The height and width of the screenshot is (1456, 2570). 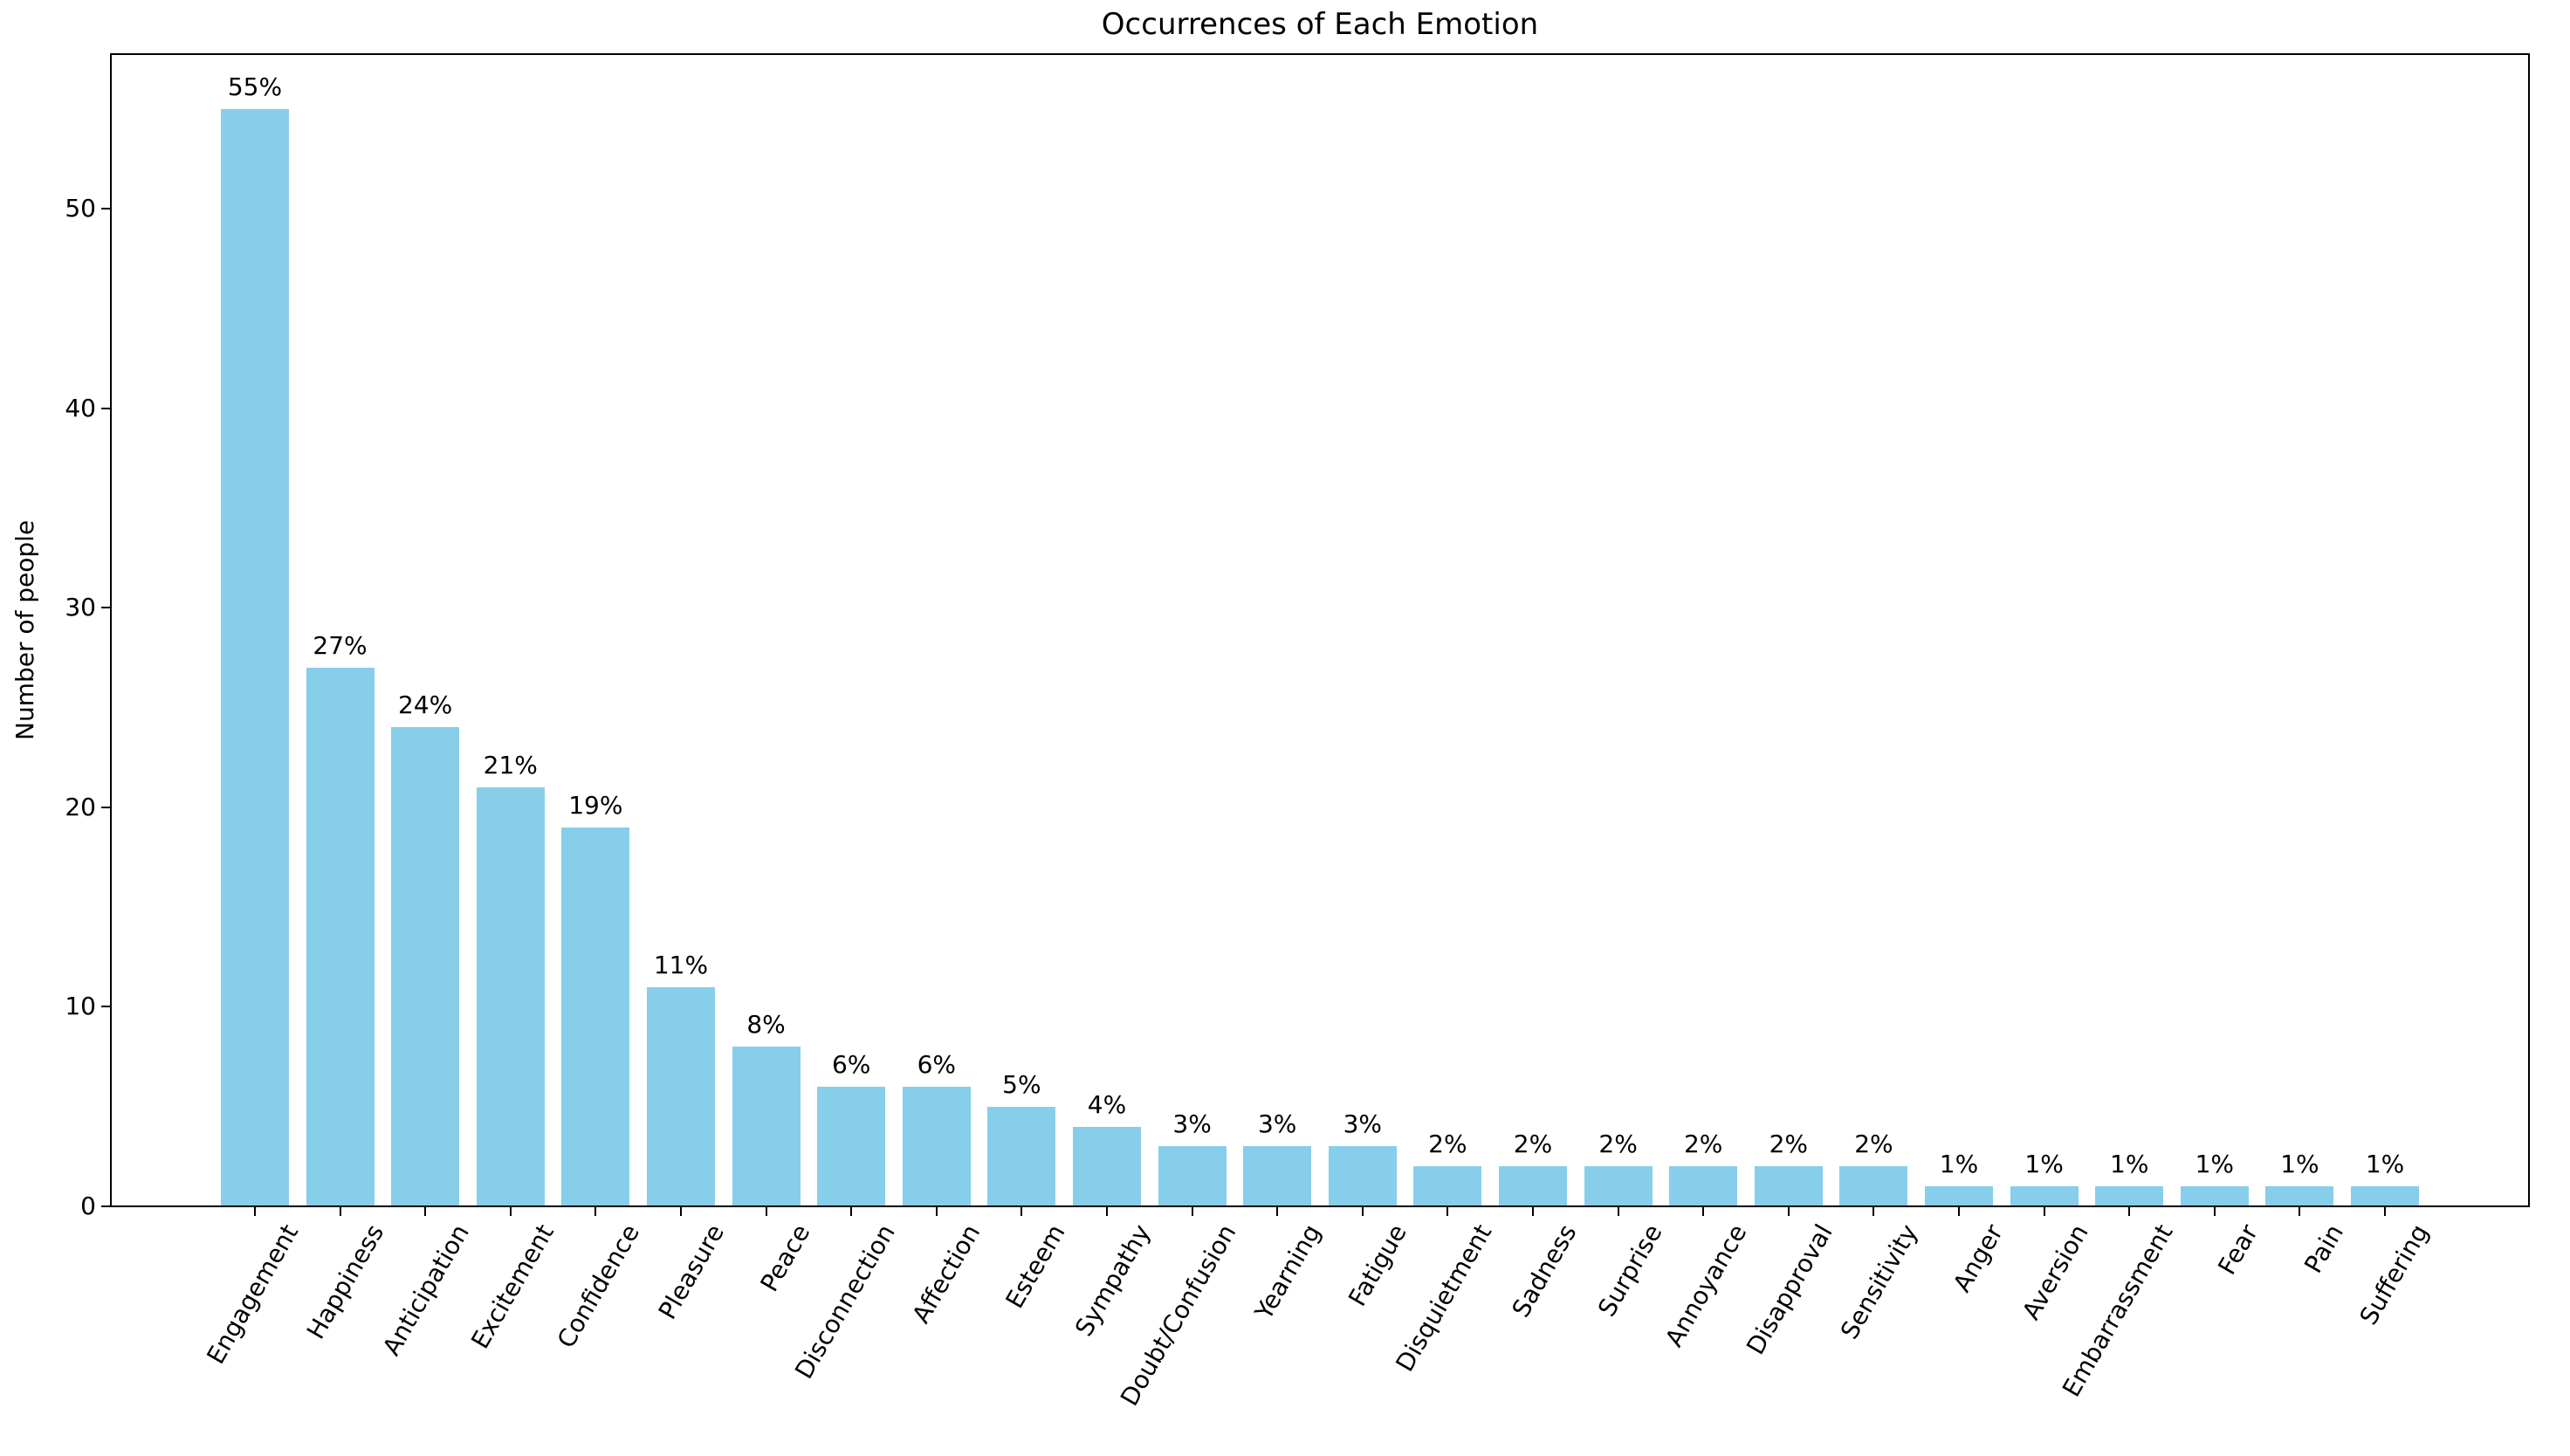 What do you see at coordinates (111, 630) in the screenshot?
I see `left-spine` at bounding box center [111, 630].